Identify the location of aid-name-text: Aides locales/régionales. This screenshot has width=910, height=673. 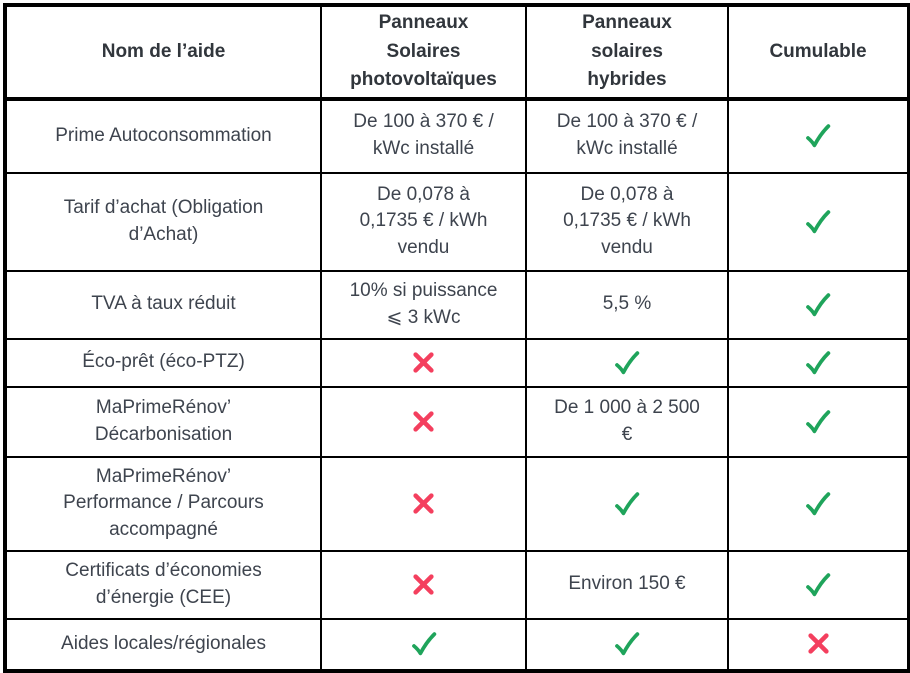
(163, 643).